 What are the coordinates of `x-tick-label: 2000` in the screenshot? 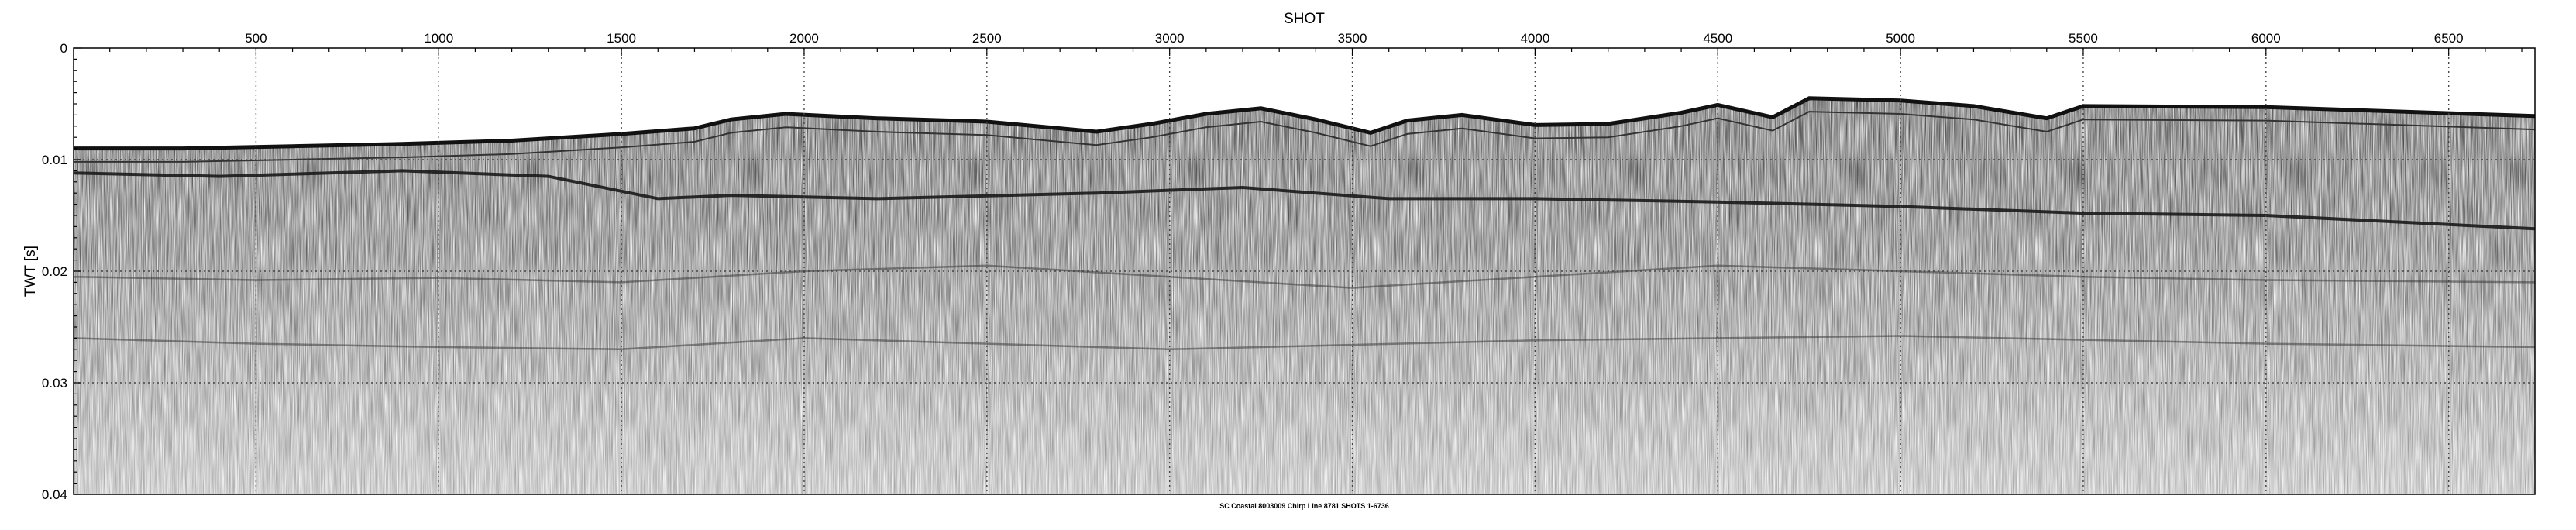 It's located at (804, 38).